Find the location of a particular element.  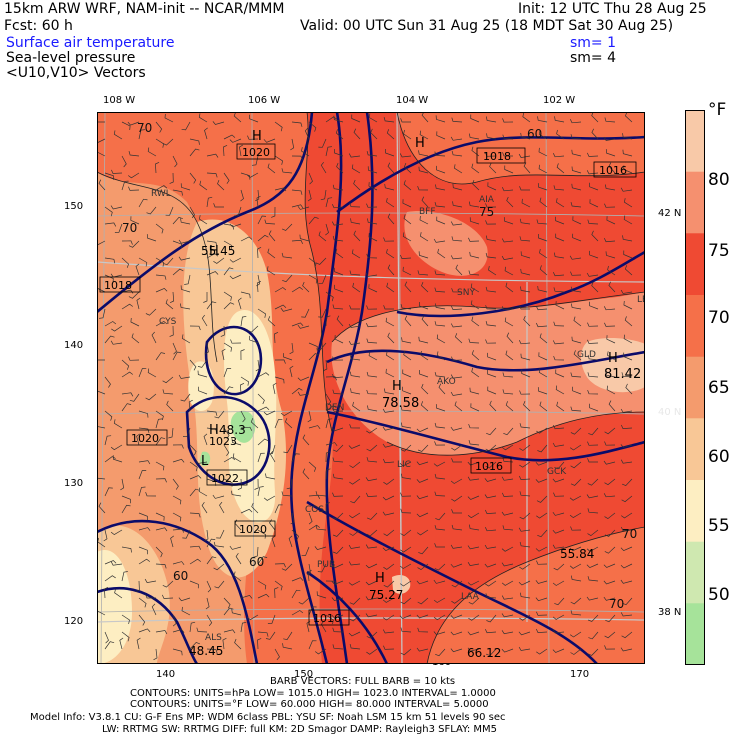

colorbar-label: 75 is located at coordinates (719, 251).